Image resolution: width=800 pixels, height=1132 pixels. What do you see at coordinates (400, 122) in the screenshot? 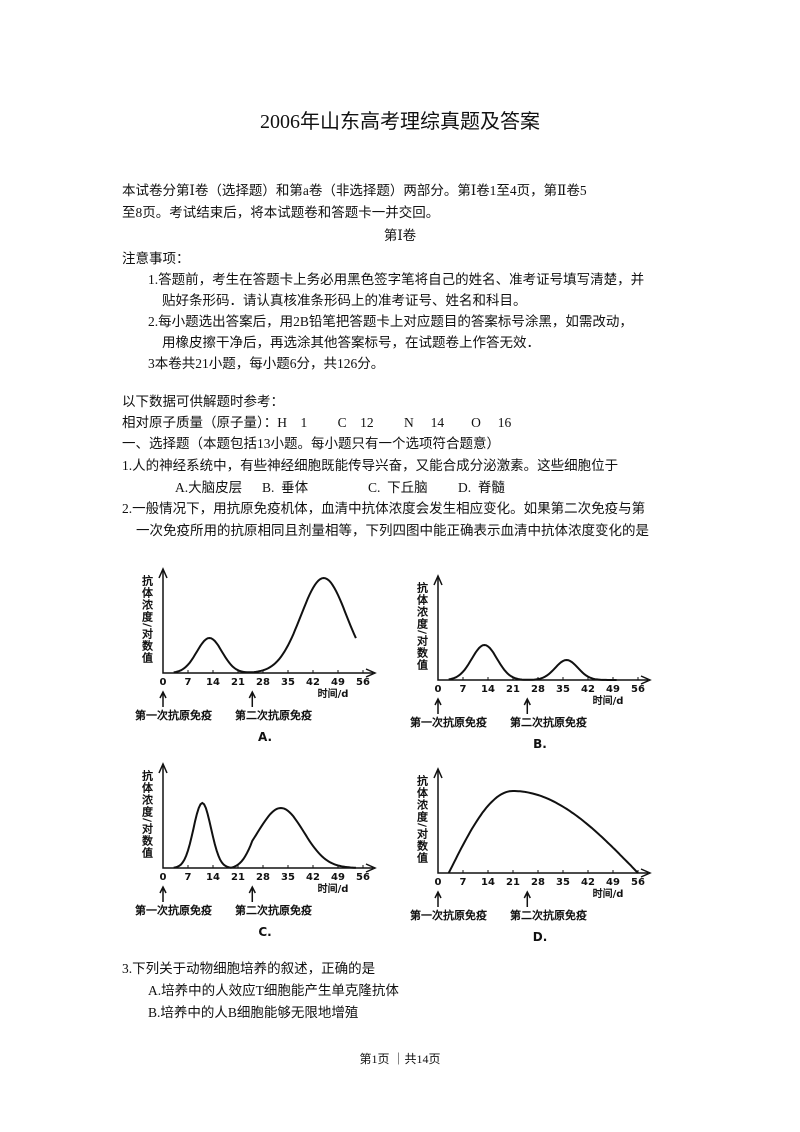
I see `title: 2006年山东高考理综真题及答案` at bounding box center [400, 122].